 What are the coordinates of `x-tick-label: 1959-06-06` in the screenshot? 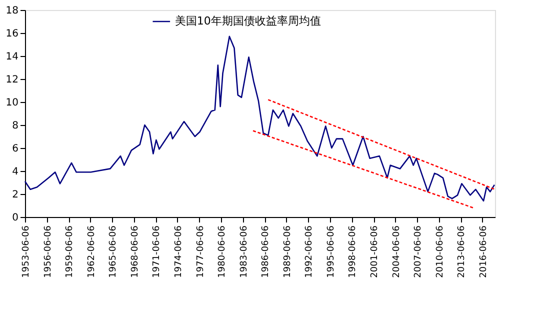 It's located at (70, 251).